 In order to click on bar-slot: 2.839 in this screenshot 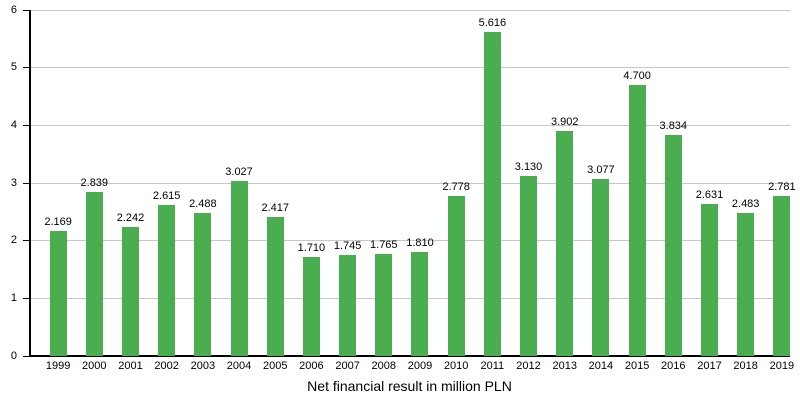, I will do `click(94, 183)`.